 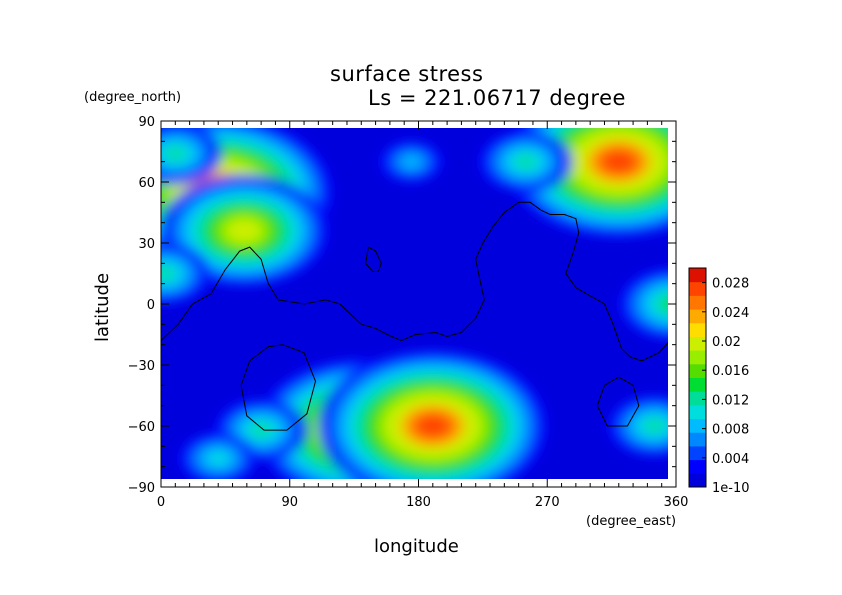 I want to click on y-tick-label: 90, so click(x=146, y=122).